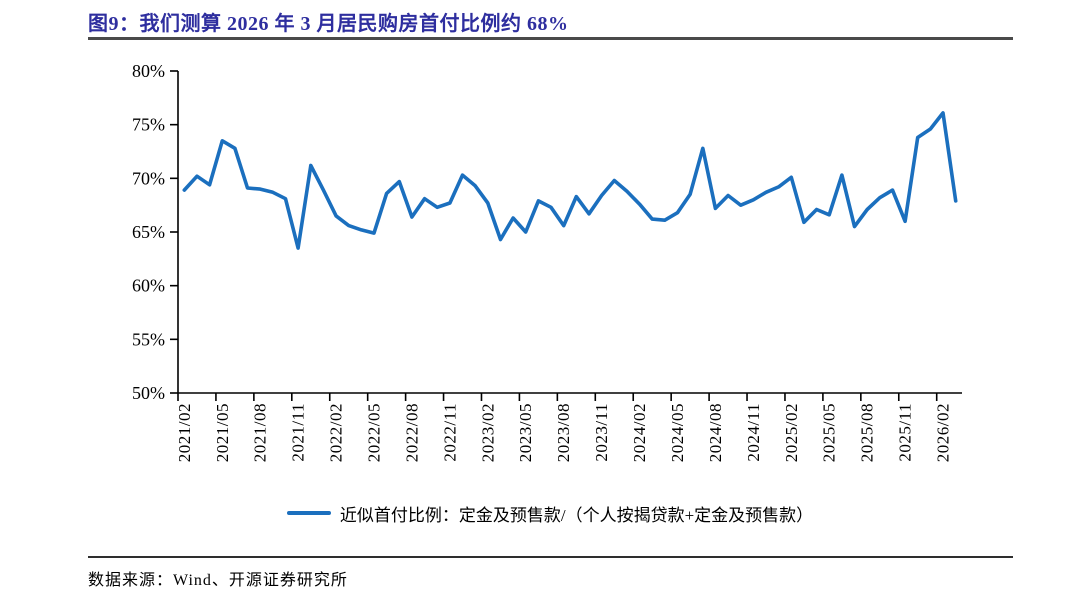 The width and height of the screenshot is (1080, 598). Describe the element at coordinates (148, 393) in the screenshot. I see `y-tick-label: 50%` at that location.